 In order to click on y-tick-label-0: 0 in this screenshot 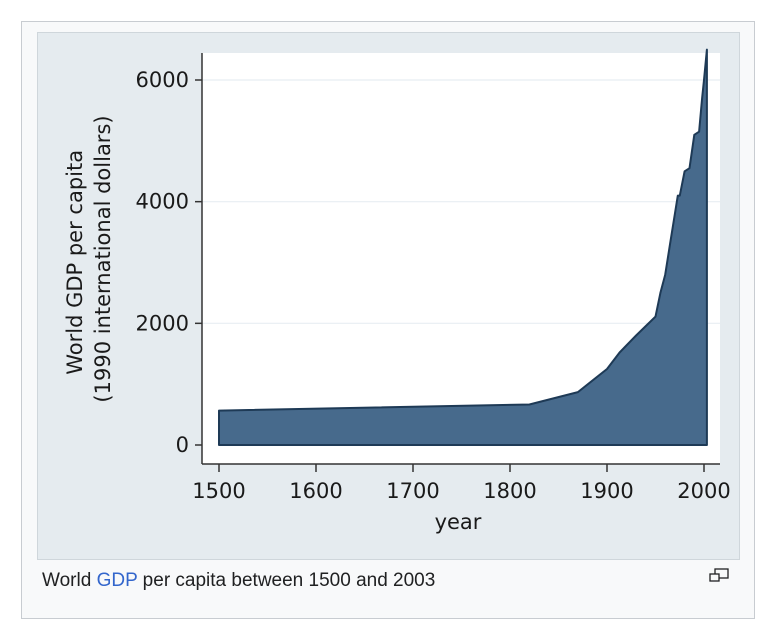, I will do `click(182, 445)`.